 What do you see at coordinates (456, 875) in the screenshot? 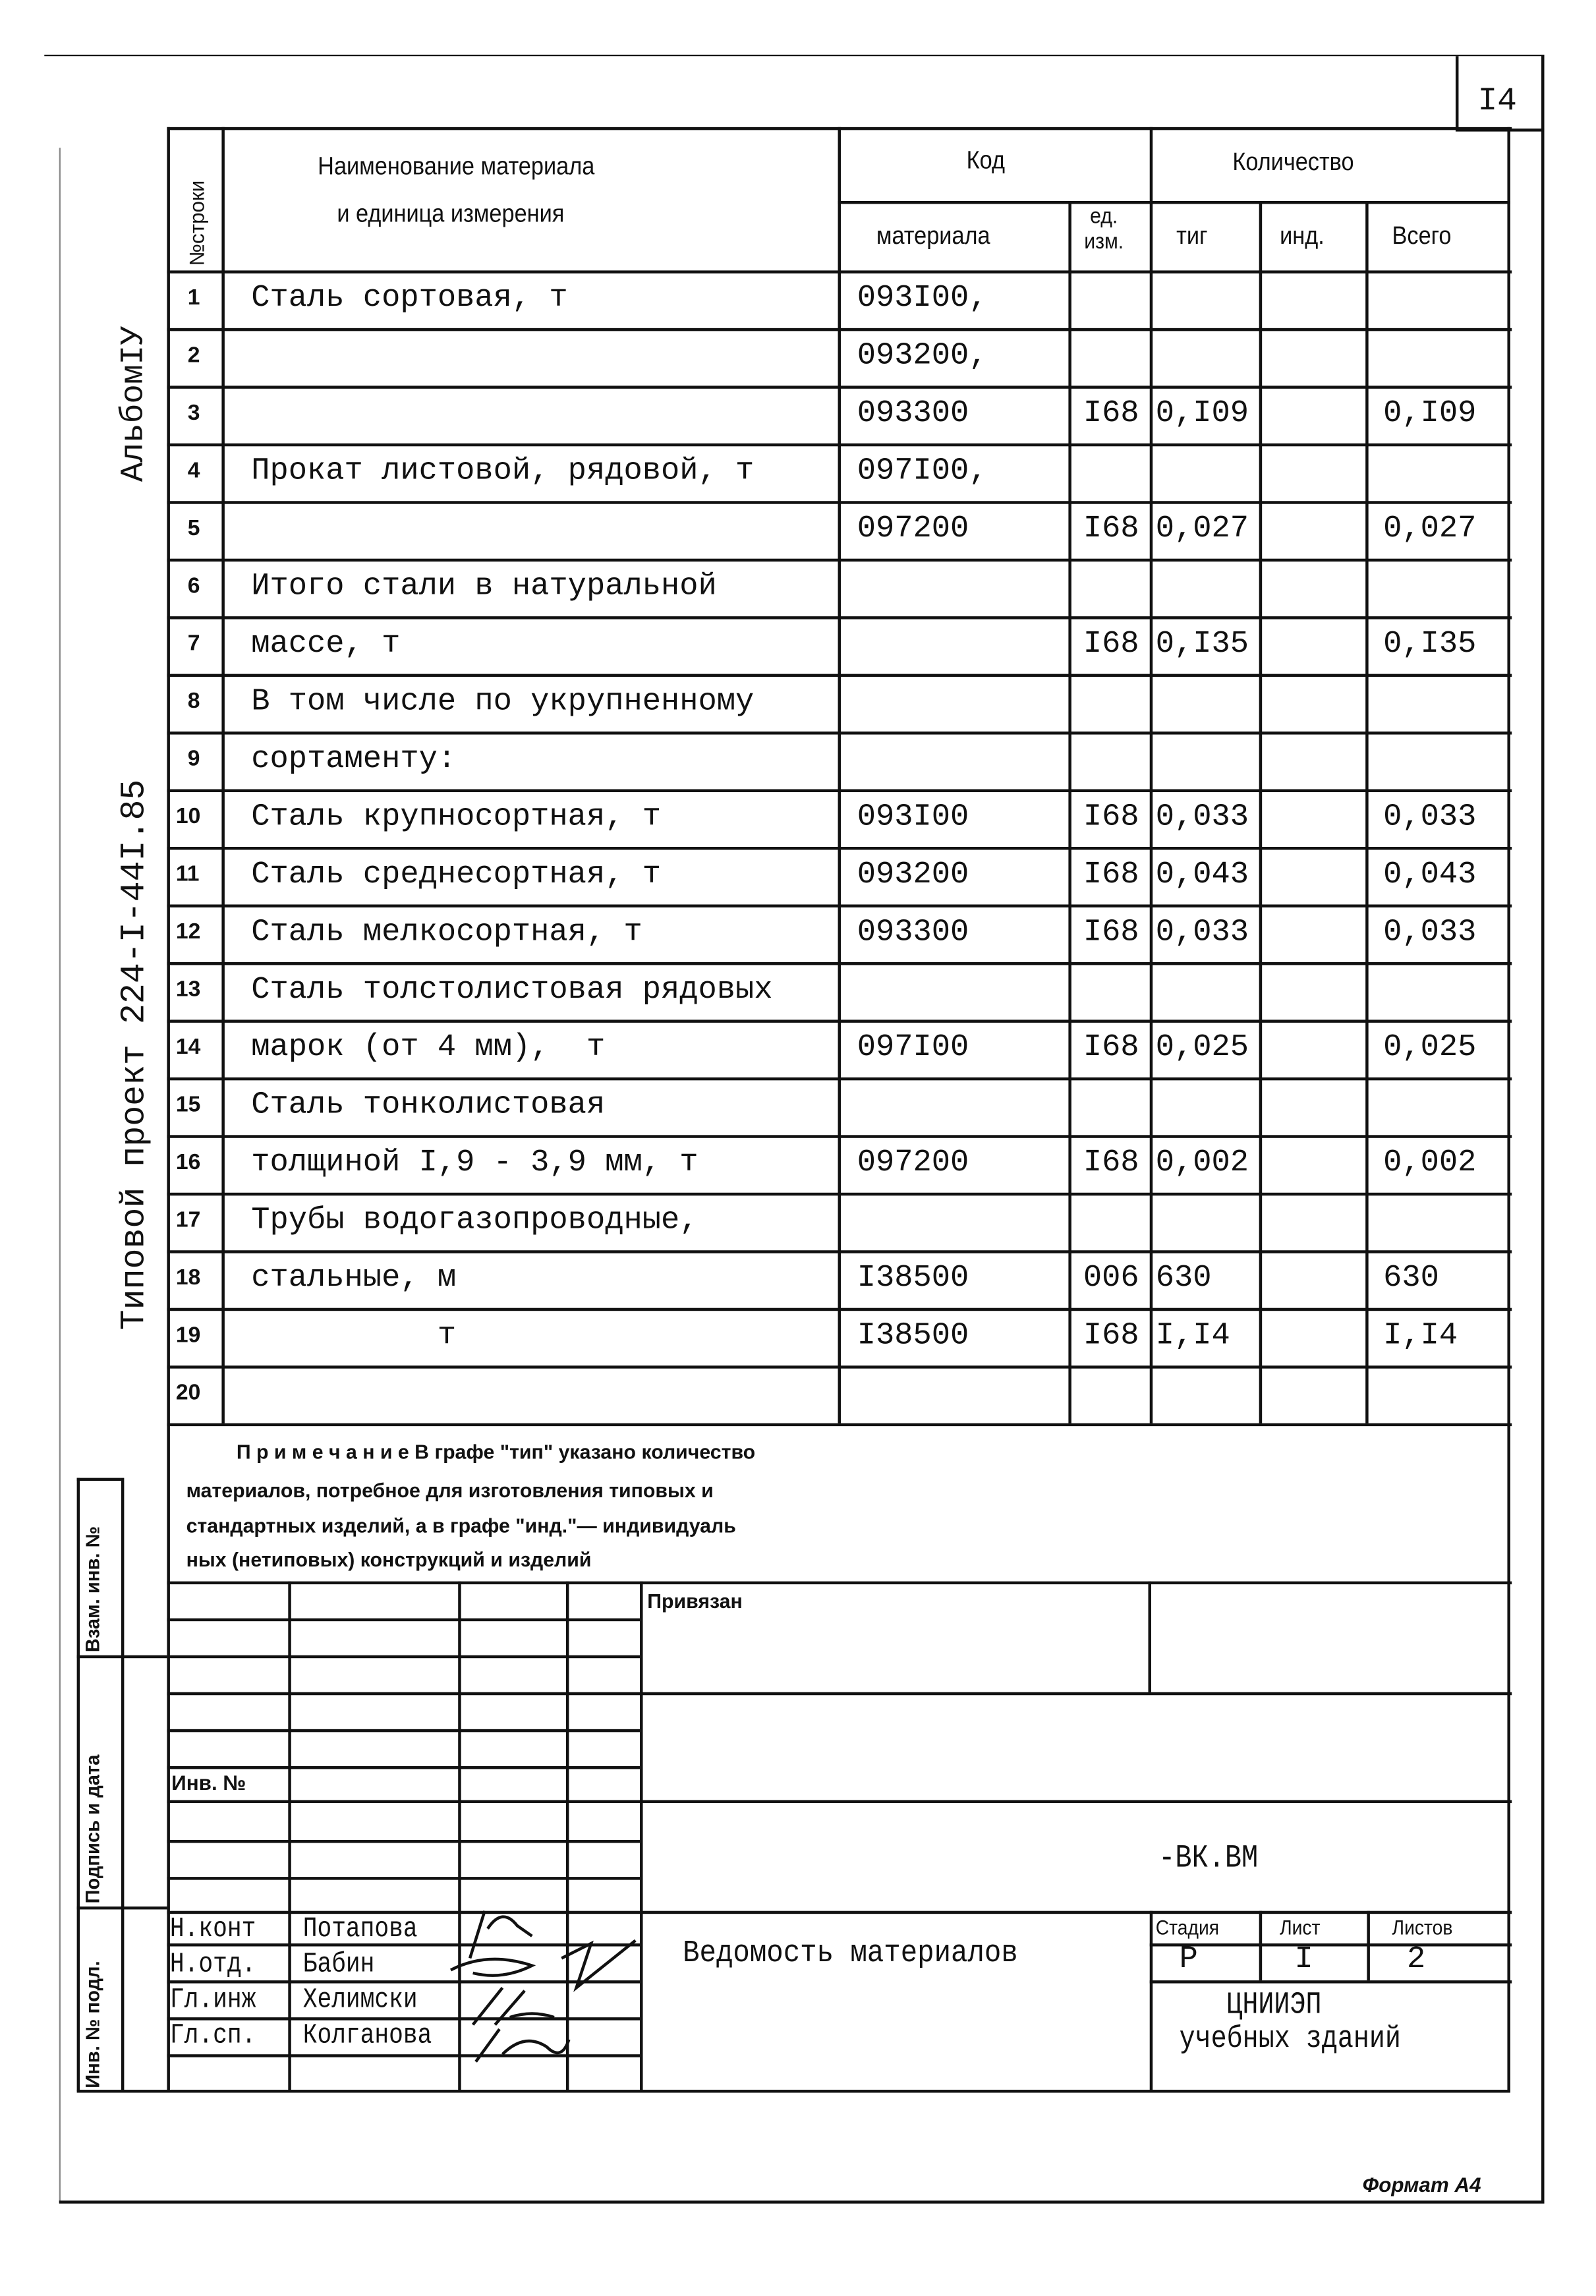
I see `material-name: Сталь среднесортная, т` at bounding box center [456, 875].